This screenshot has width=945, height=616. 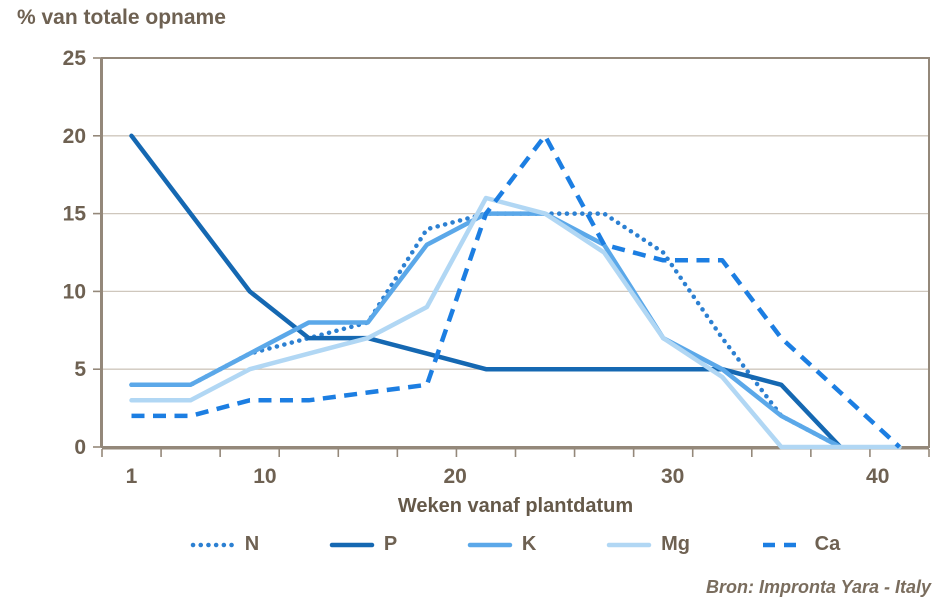 I want to click on legend-item-Mg: Mg, so click(x=648, y=544).